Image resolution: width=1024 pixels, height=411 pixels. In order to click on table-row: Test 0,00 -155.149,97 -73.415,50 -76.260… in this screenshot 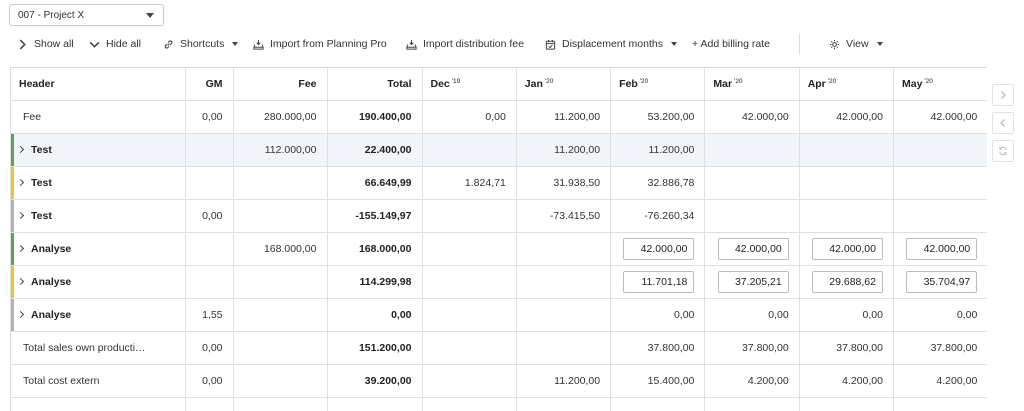, I will do `click(499, 216)`.